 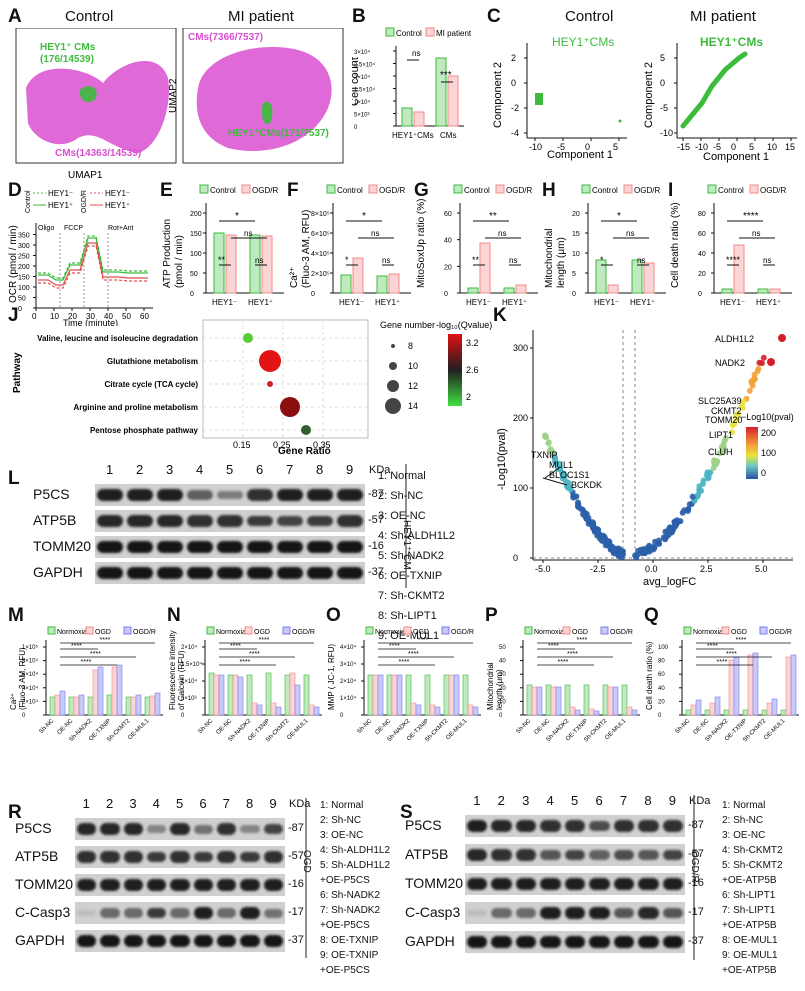 What do you see at coordinates (662, 83) in the screenshot?
I see `c-right-ytick: 0` at bounding box center [662, 83].